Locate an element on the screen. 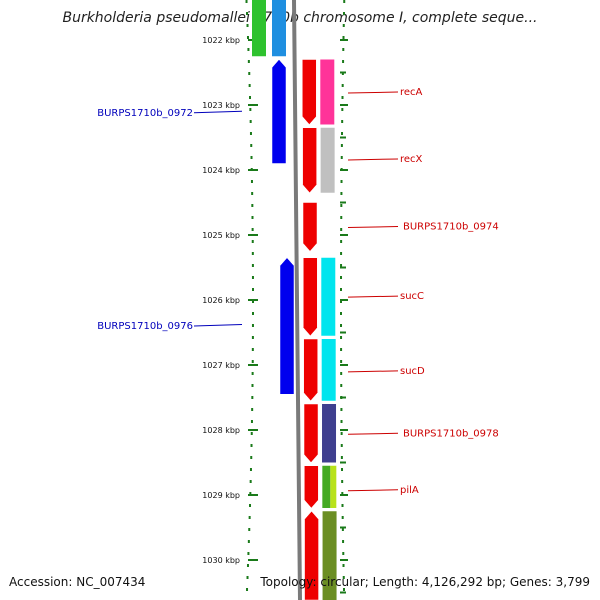 The height and width of the screenshot is (600, 600). gene-sucd is located at coordinates (310, 370).